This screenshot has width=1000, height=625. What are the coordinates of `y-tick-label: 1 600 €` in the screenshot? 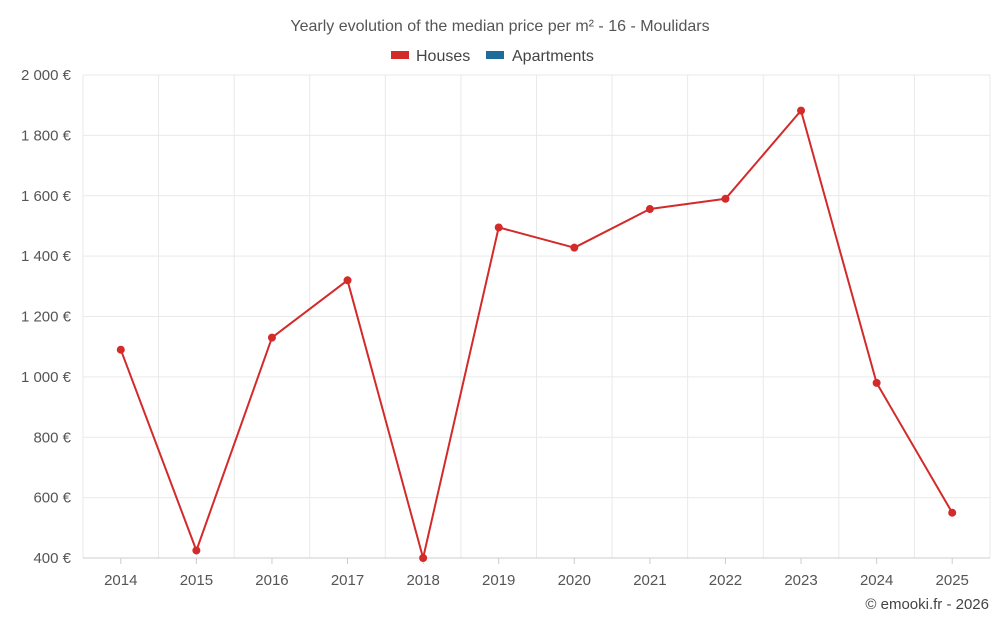 It's located at (46, 196).